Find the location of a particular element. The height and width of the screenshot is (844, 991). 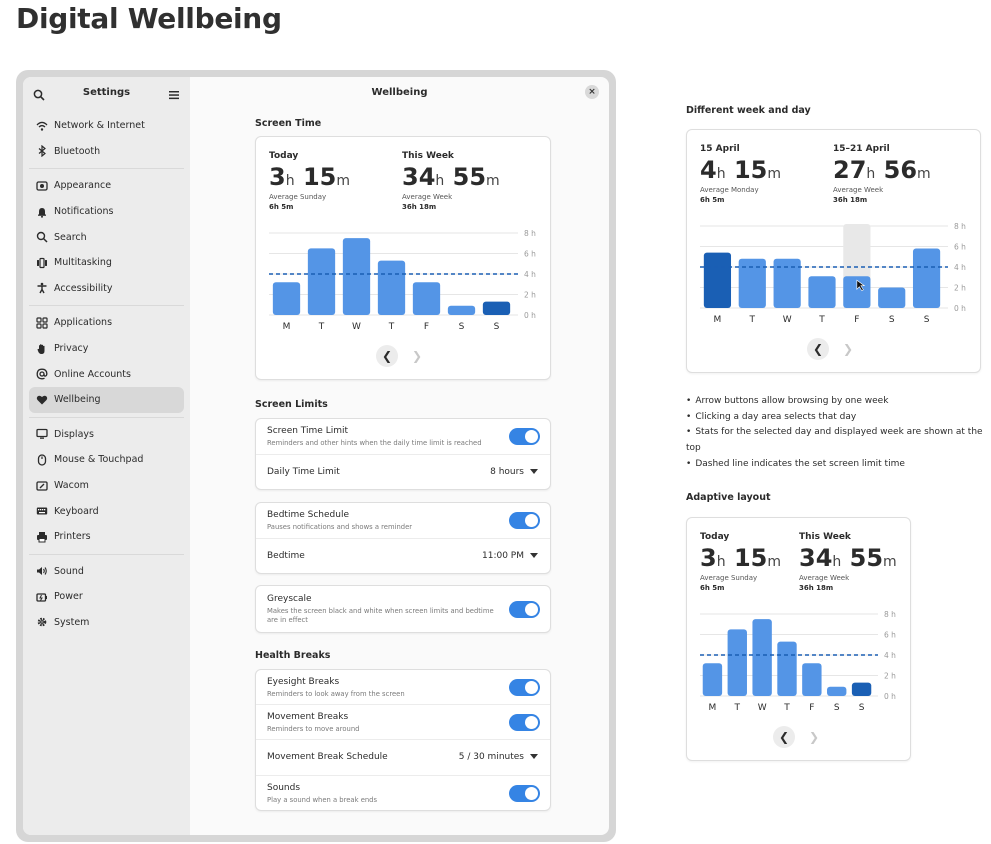

sidebar-item-wacom: Wacom is located at coordinates (106, 486).